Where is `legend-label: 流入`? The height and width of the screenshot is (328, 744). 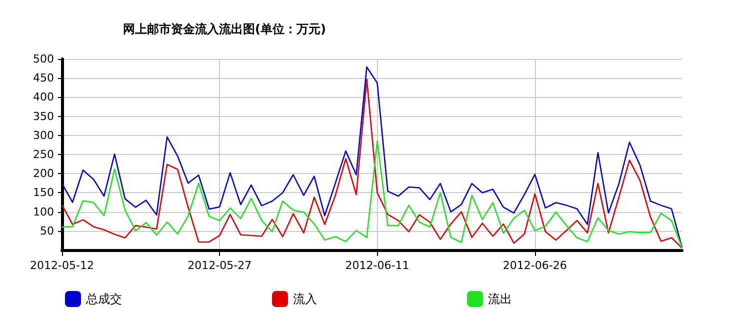
legend-label: 流入 is located at coordinates (305, 299).